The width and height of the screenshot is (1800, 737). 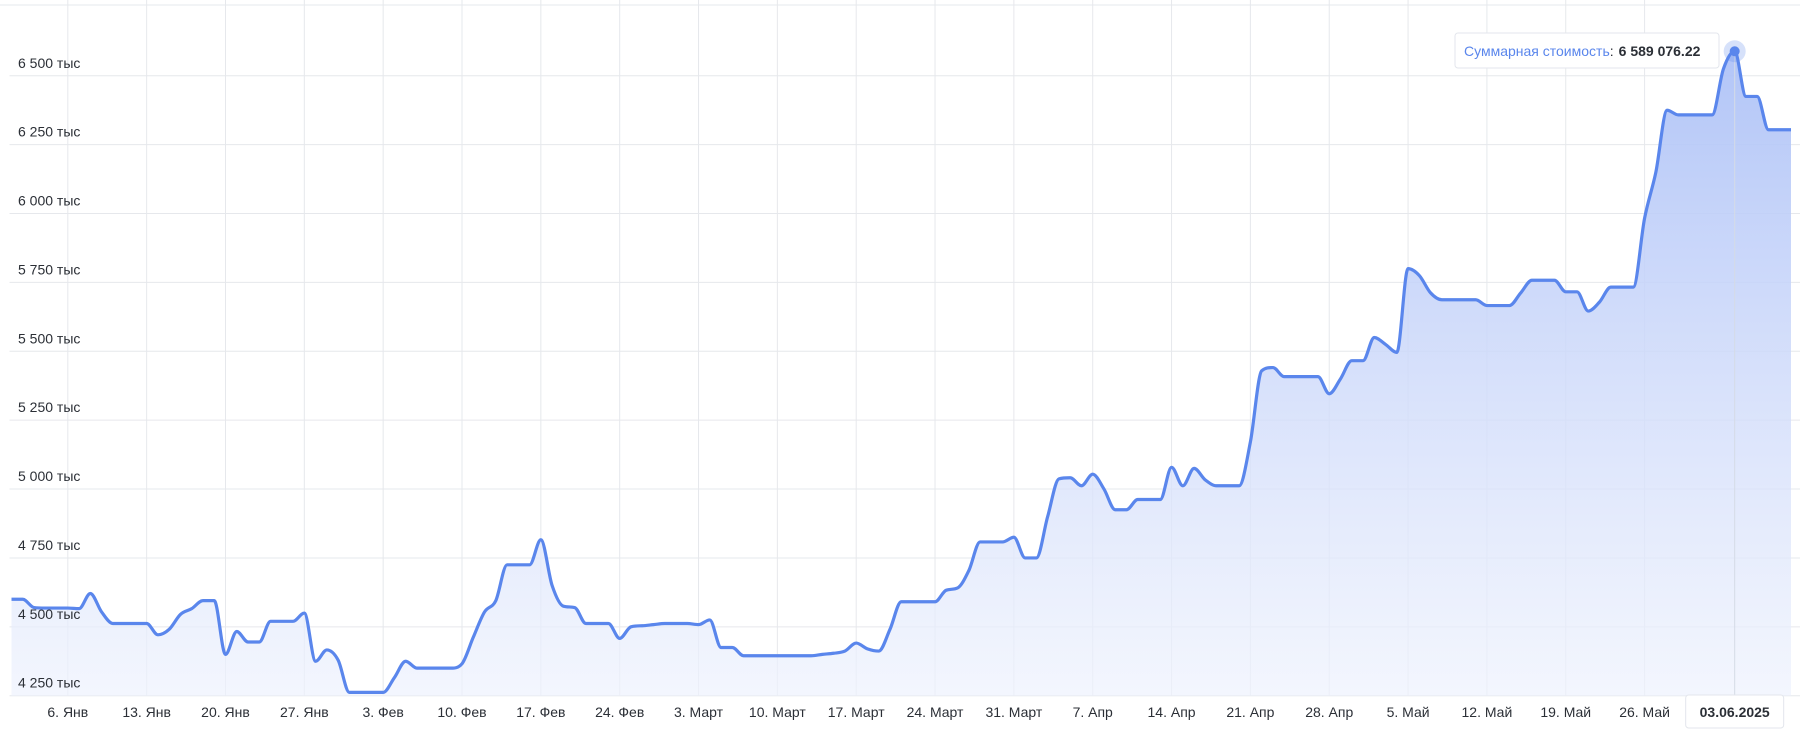 I want to click on y-tick-label: 4 250 тыс, so click(x=49, y=683).